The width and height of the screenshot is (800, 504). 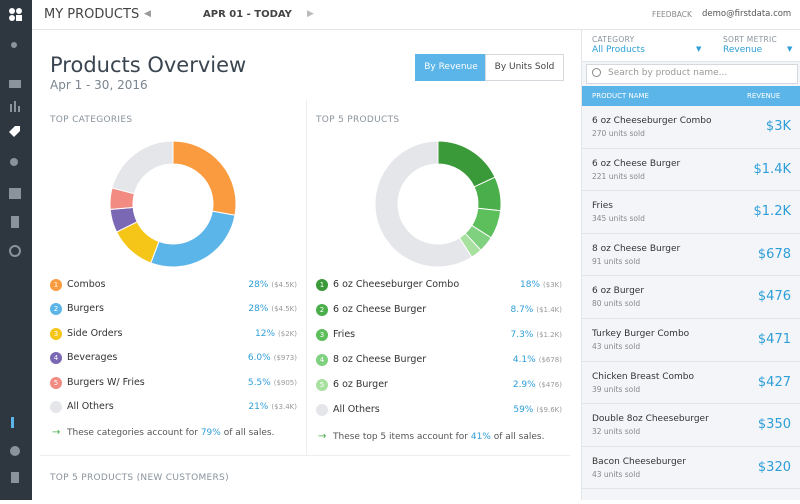 What do you see at coordinates (247, 14) in the screenshot?
I see `date-range: APR 01 - TODAY` at bounding box center [247, 14].